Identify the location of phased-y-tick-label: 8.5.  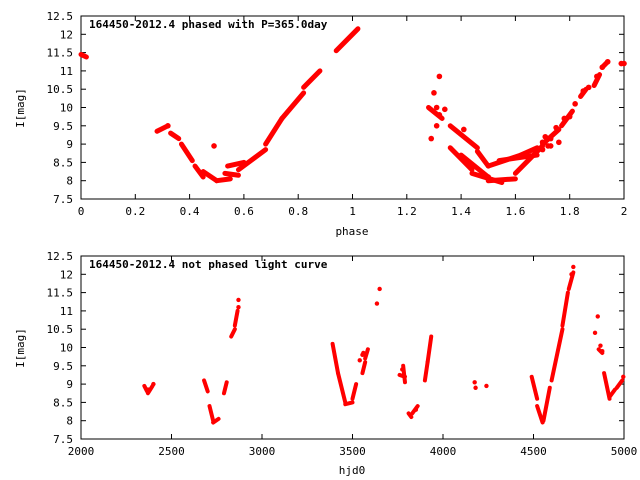
(63, 162).